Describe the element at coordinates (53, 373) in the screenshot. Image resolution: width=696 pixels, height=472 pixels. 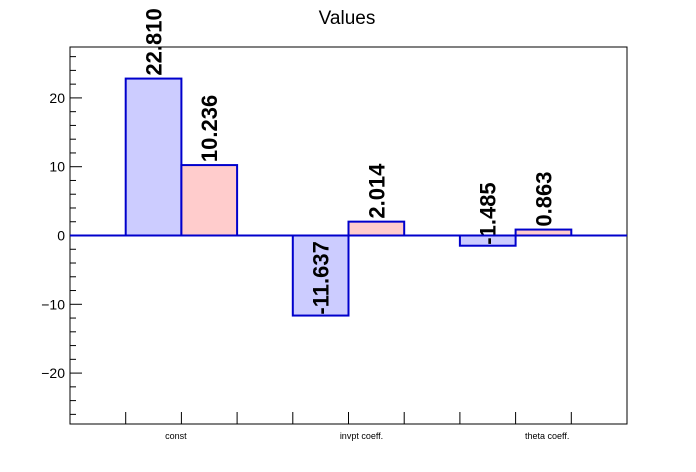
I see `y-tick-label: −20` at that location.